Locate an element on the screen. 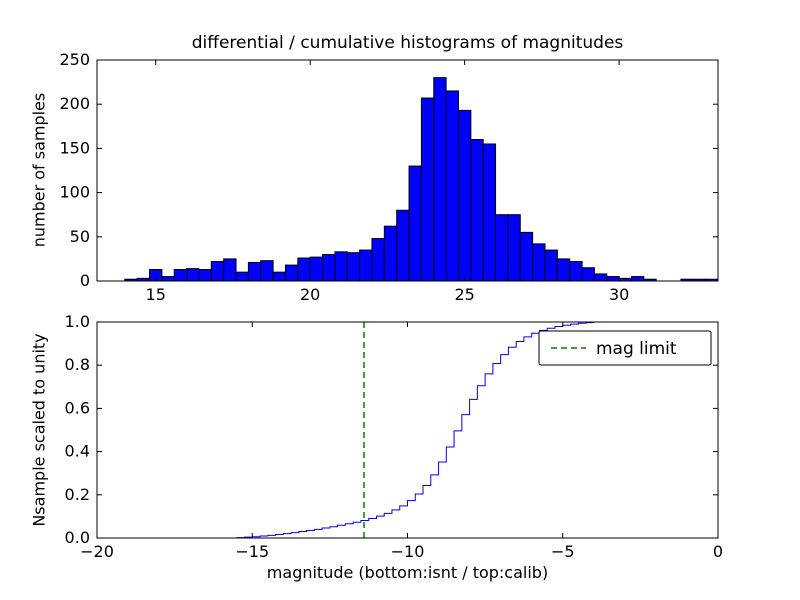 Image resolution: width=800 pixels, height=600 pixels. y-tick-label: 200 is located at coordinates (74, 103).